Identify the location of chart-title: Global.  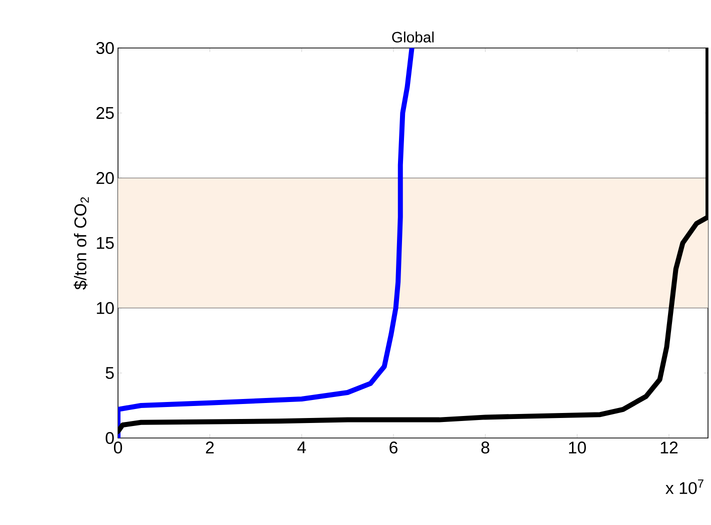
(413, 37).